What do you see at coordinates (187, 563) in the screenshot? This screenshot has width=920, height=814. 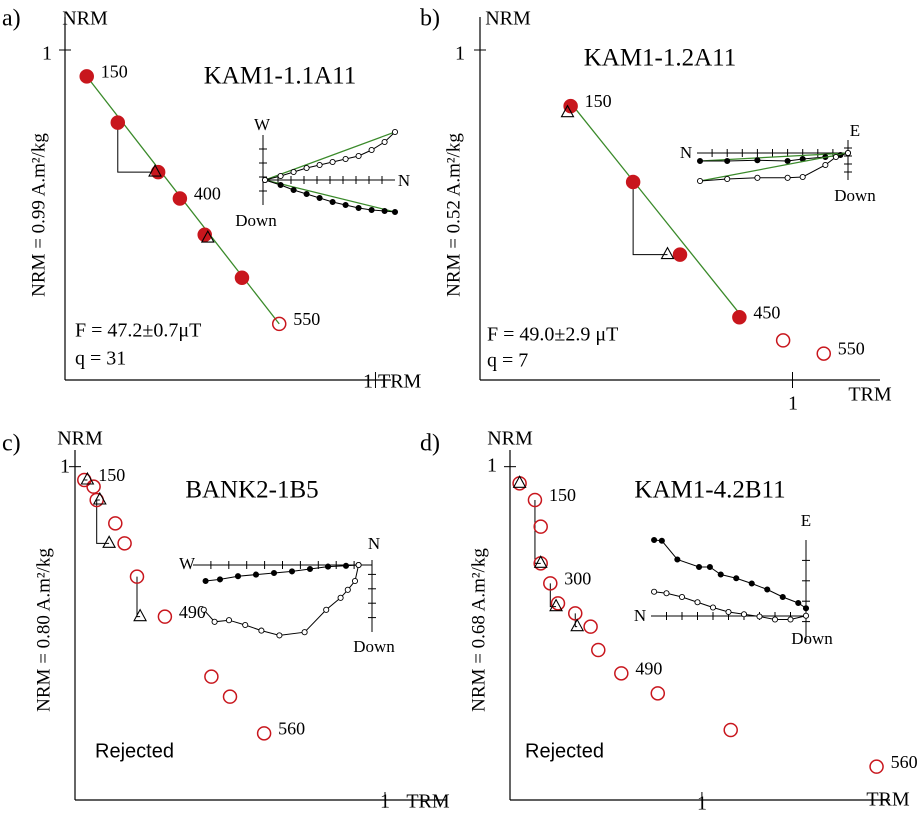 I see `inset-axis-label: W` at bounding box center [187, 563].